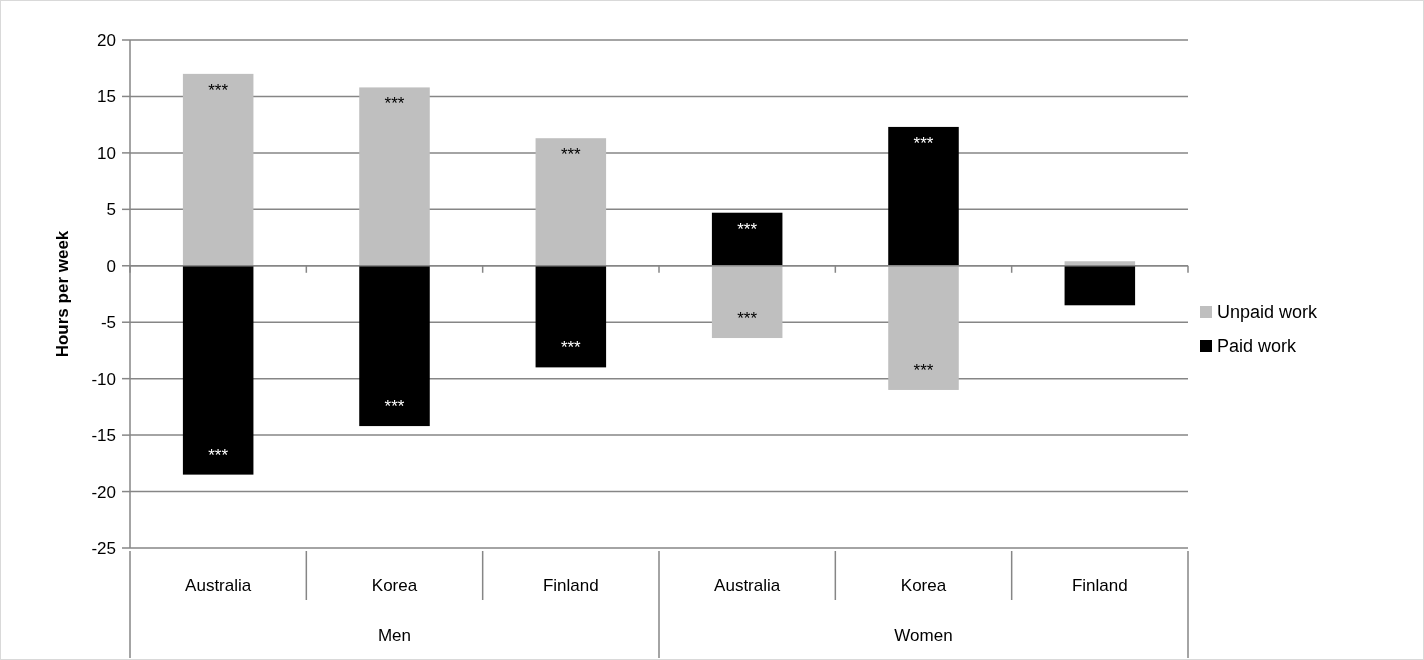 The image size is (1424, 660). I want to click on y-tick-label: -25, so click(103, 548).